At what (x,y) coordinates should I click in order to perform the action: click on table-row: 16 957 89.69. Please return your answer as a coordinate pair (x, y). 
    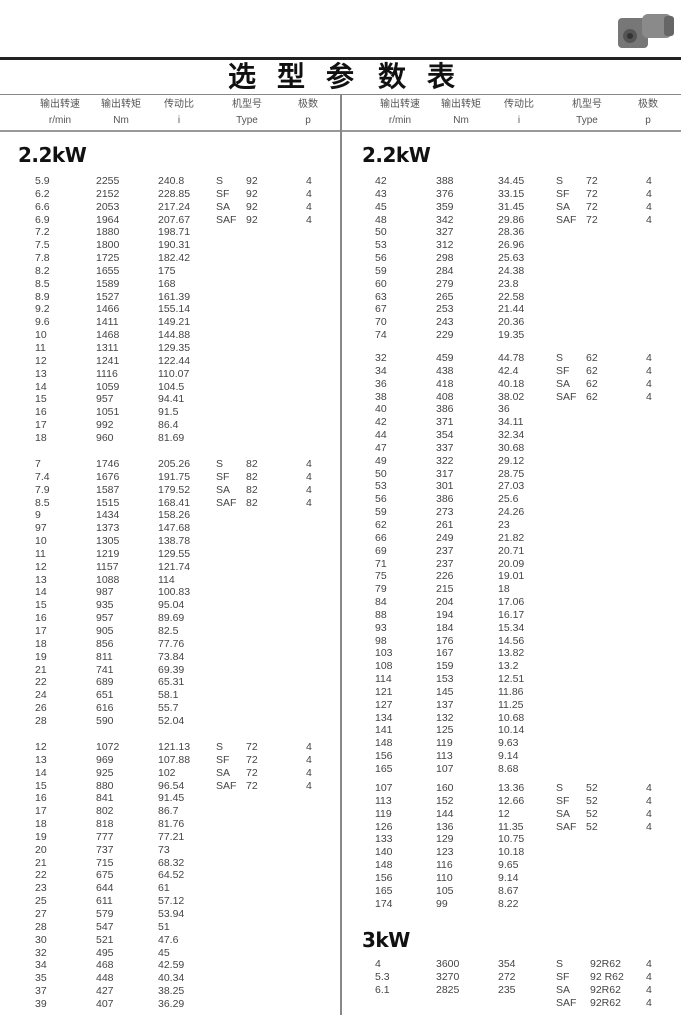
    Looking at the image, I should click on (165, 618).